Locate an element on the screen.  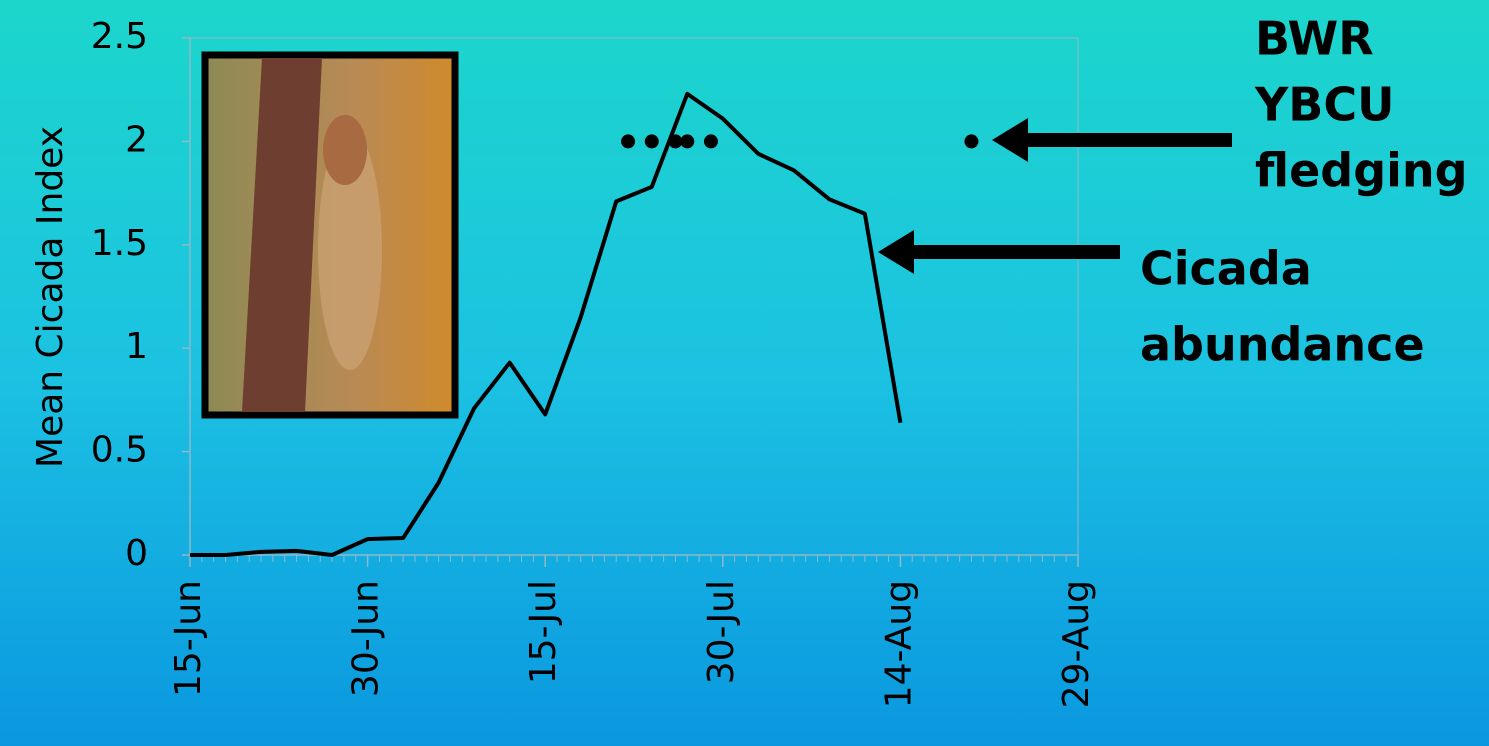
x-tick-label: 15-Jun is located at coordinates (188, 638).